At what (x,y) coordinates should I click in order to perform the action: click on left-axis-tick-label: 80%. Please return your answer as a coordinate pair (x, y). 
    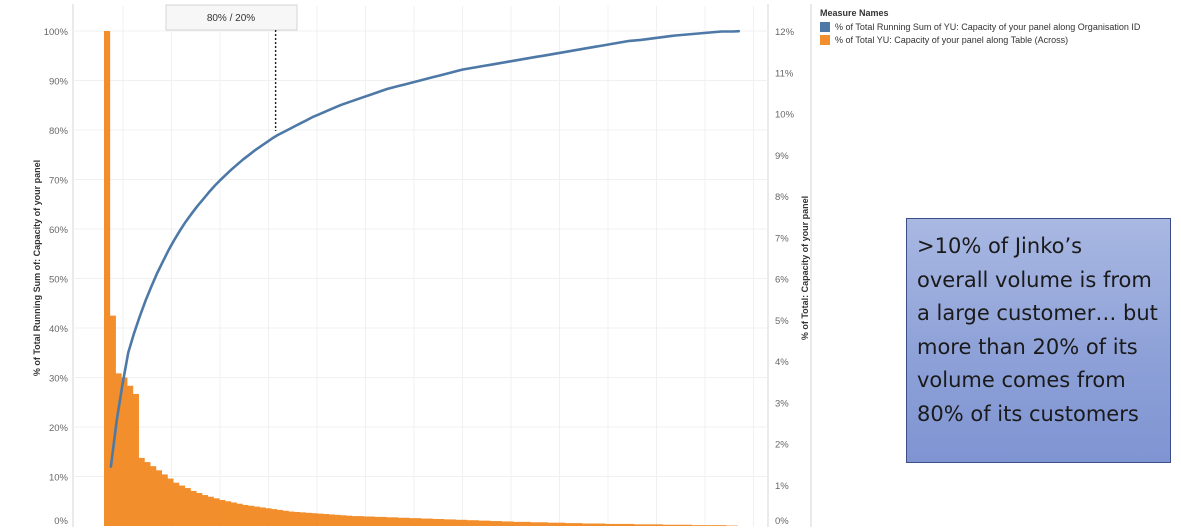
    Looking at the image, I should click on (59, 131).